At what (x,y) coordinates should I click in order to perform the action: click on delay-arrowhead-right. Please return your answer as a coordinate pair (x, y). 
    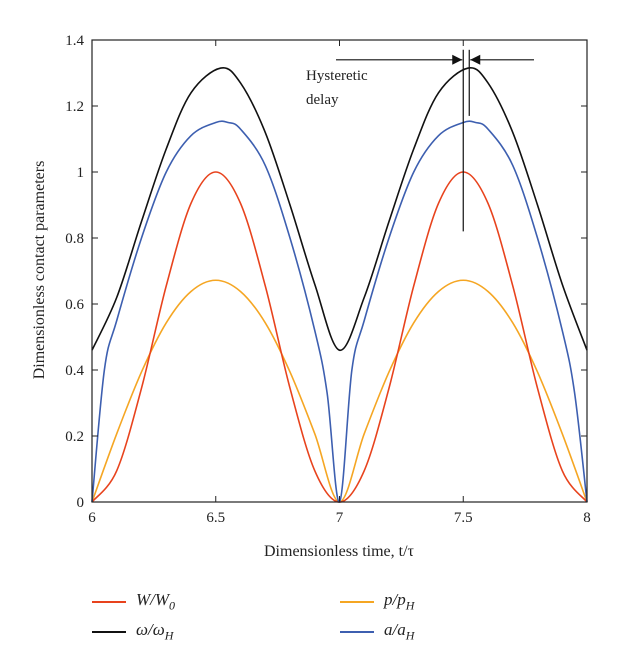
    Looking at the image, I should click on (475, 59).